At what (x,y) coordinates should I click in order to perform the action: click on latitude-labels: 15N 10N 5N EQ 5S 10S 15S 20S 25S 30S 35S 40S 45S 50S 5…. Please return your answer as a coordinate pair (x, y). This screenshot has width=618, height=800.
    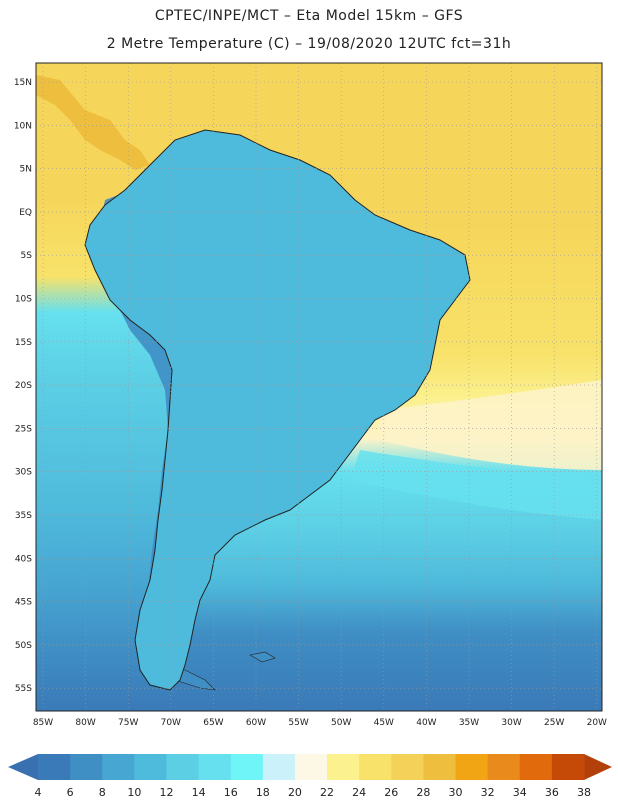
    Looking at the image, I should click on (23, 386).